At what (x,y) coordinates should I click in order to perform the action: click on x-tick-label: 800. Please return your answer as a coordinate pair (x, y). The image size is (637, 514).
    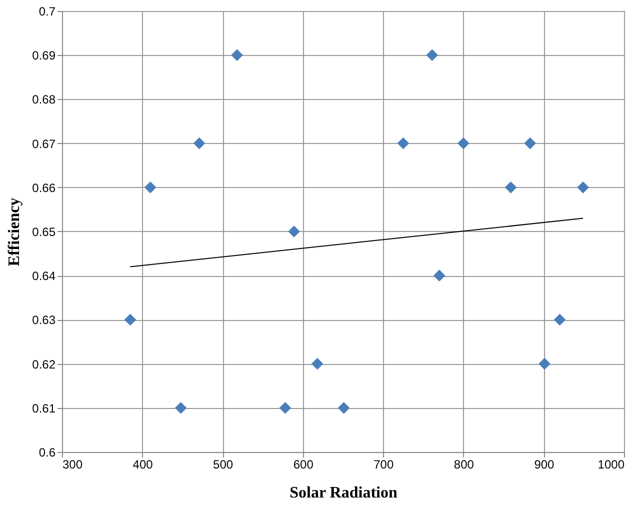
    Looking at the image, I should click on (464, 465).